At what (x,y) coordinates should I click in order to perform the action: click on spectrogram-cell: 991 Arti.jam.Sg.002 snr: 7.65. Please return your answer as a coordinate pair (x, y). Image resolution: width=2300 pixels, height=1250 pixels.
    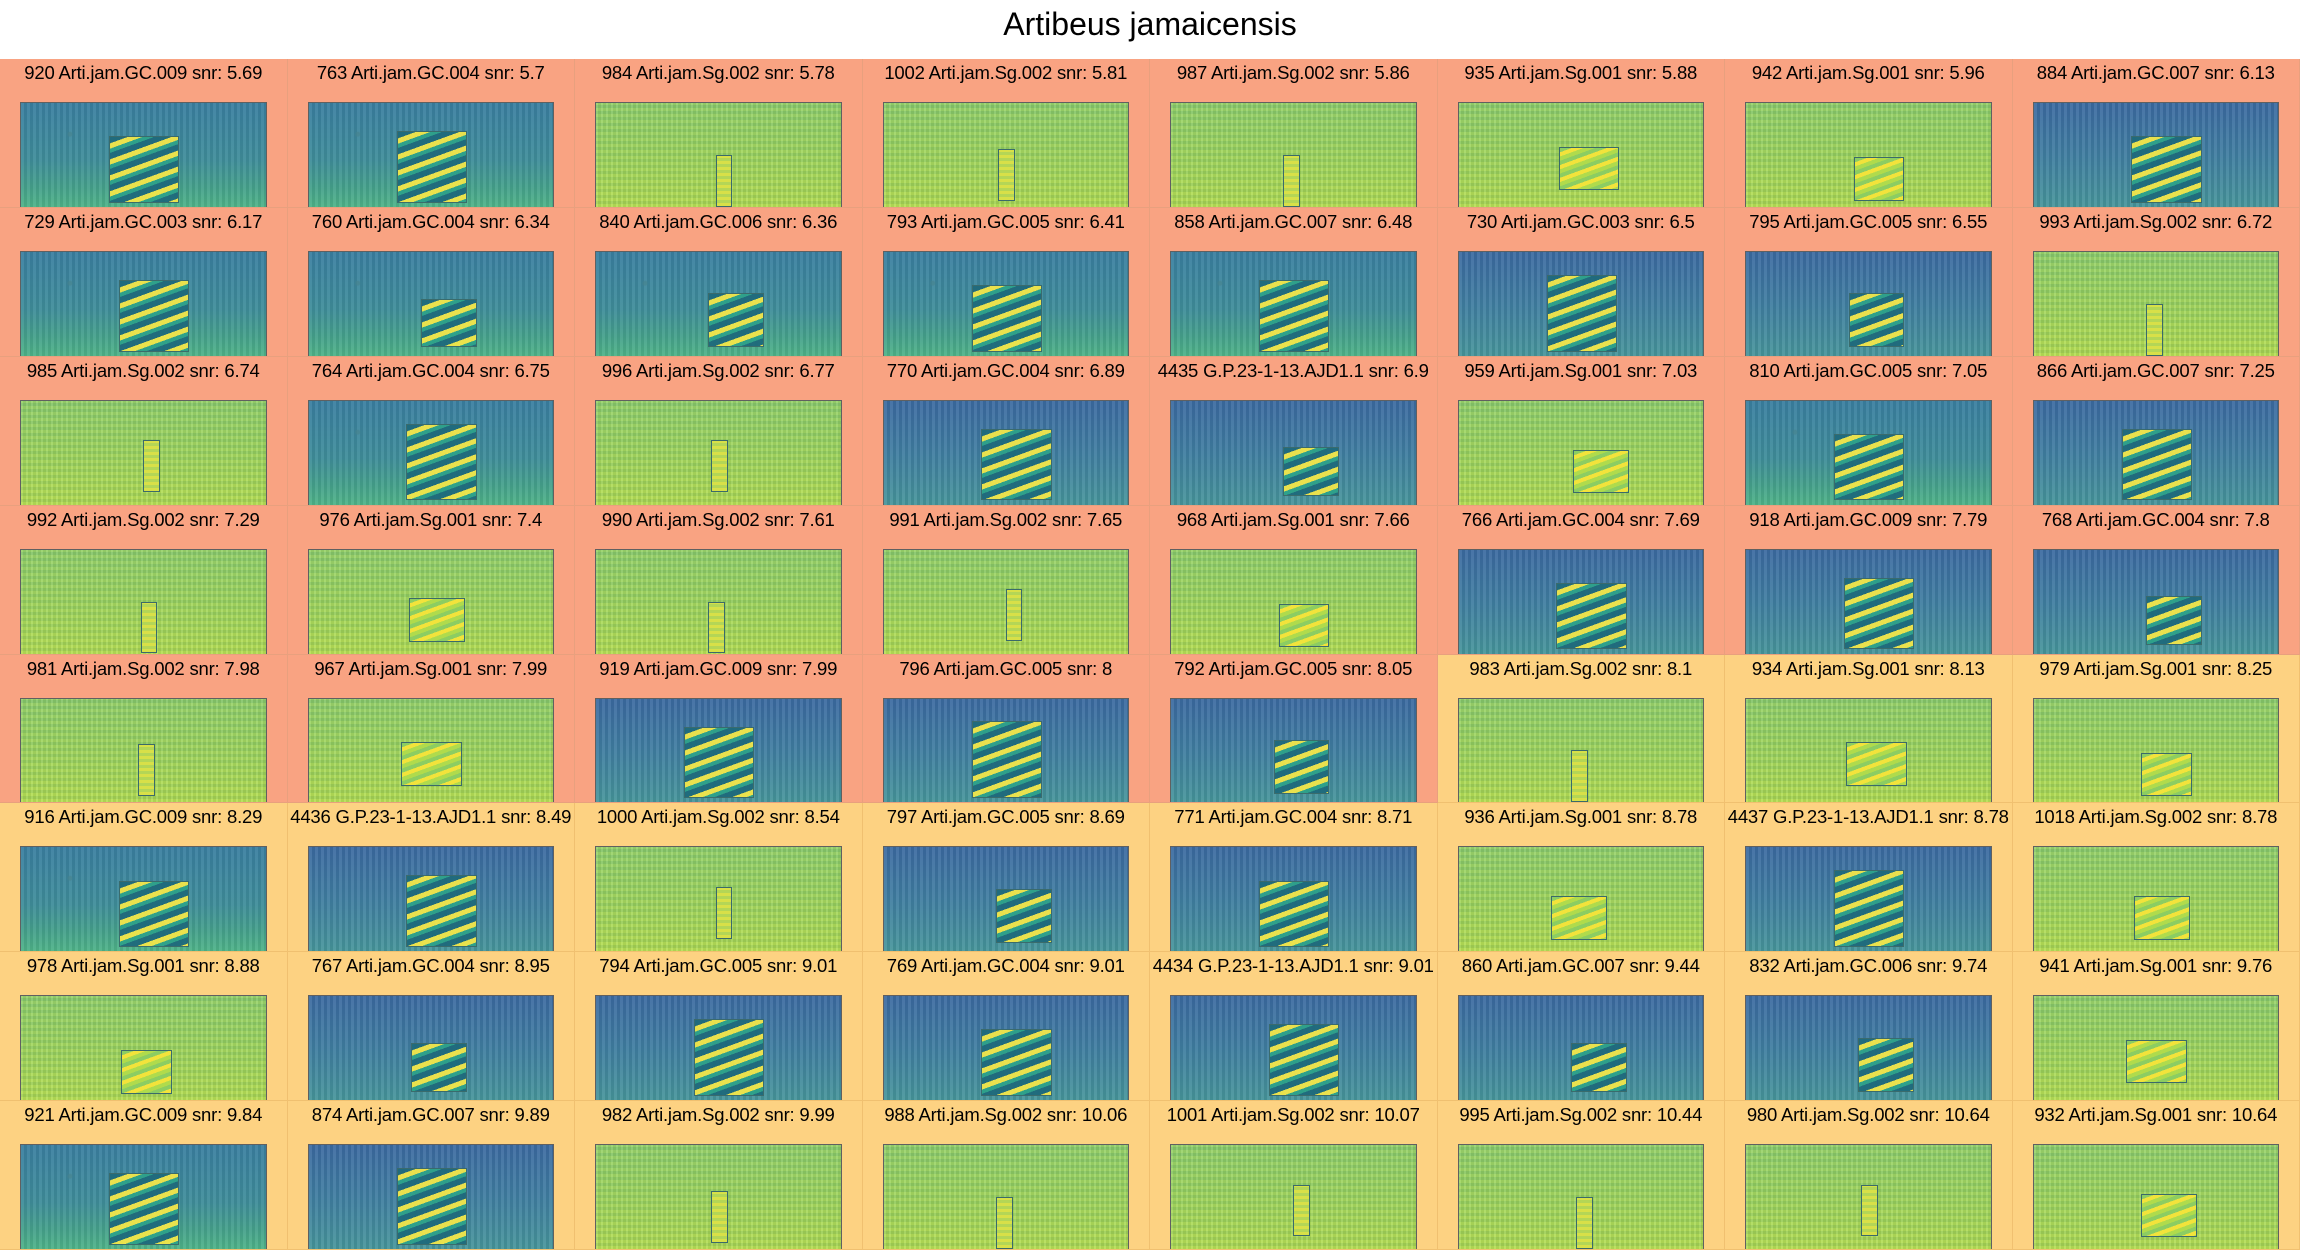
    Looking at the image, I should click on (1006, 580).